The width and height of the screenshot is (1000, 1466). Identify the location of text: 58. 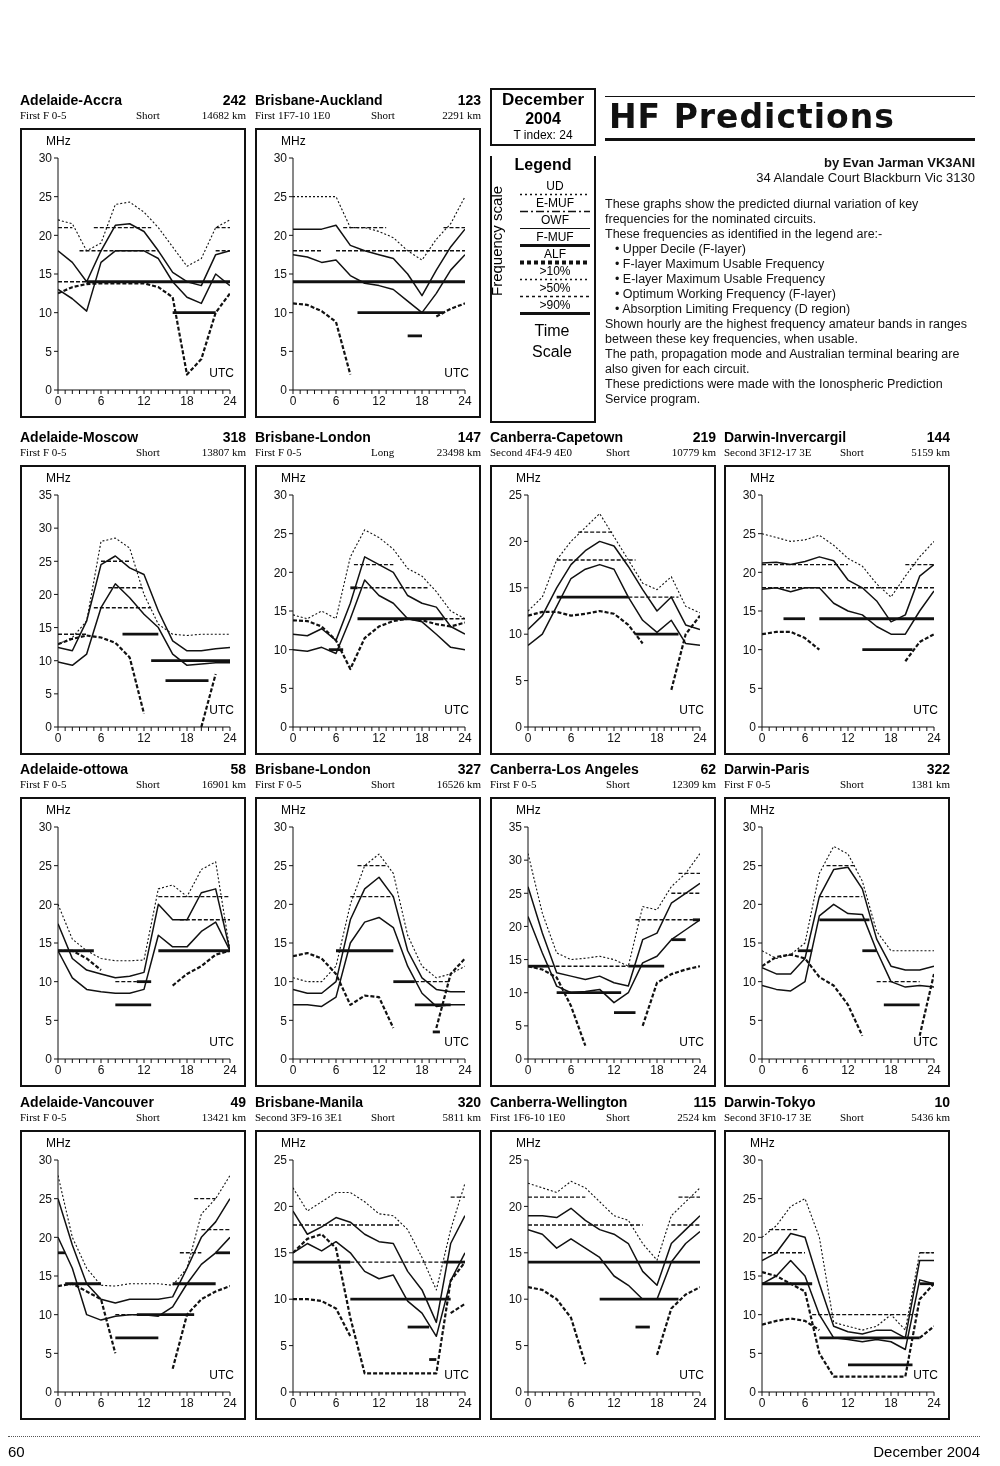
(238, 769).